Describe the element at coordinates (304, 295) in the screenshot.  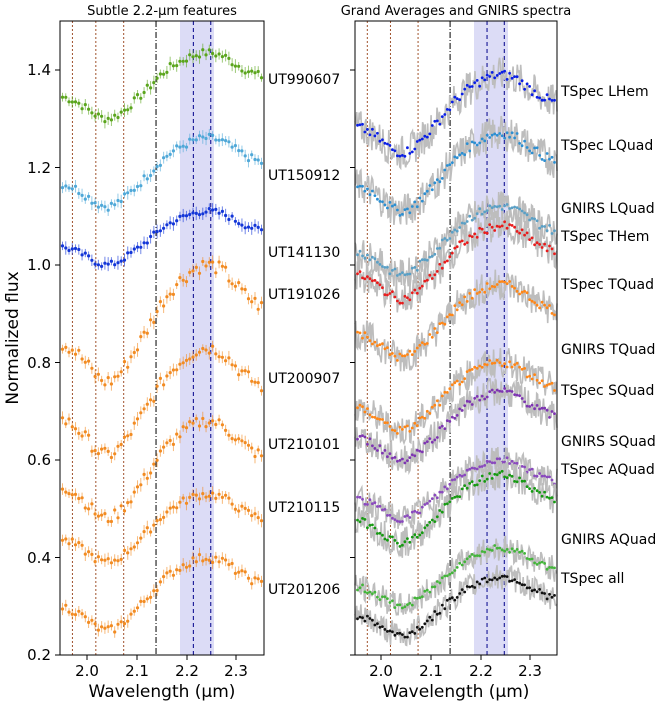
I see `series-label-ut191026: UT191026` at that location.